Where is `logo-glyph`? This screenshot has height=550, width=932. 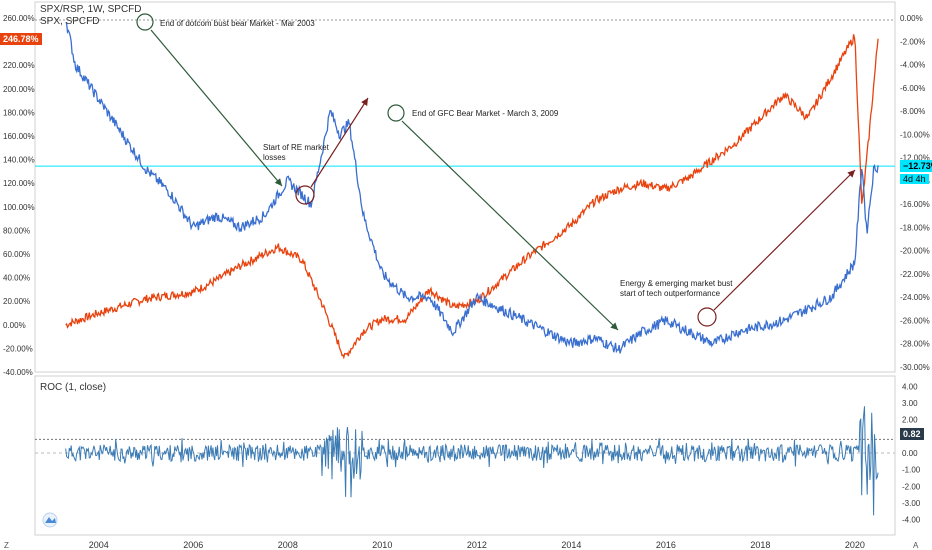 logo-glyph is located at coordinates (50, 520).